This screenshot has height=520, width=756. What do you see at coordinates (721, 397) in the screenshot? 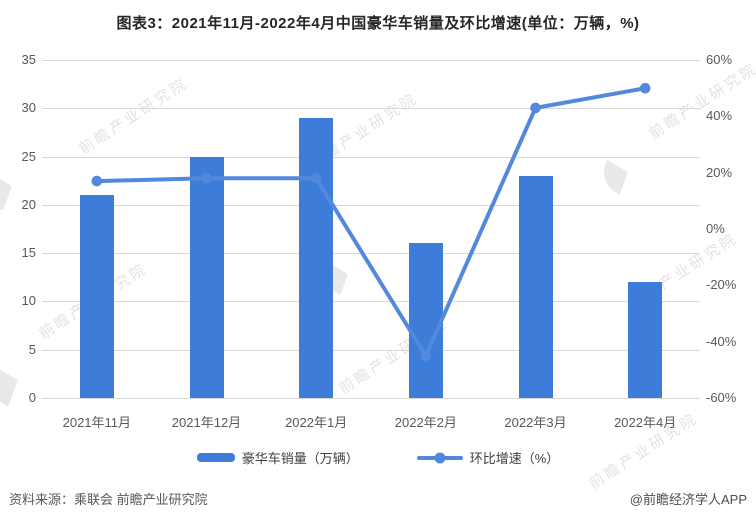
I see `right-axis-tick-6: -60%` at bounding box center [721, 397].